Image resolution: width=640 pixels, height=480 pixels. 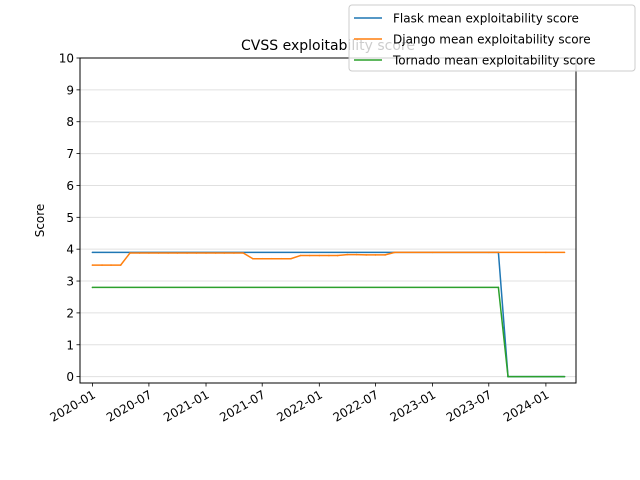 I want to click on y-tick-label: 5, so click(x=70, y=218).